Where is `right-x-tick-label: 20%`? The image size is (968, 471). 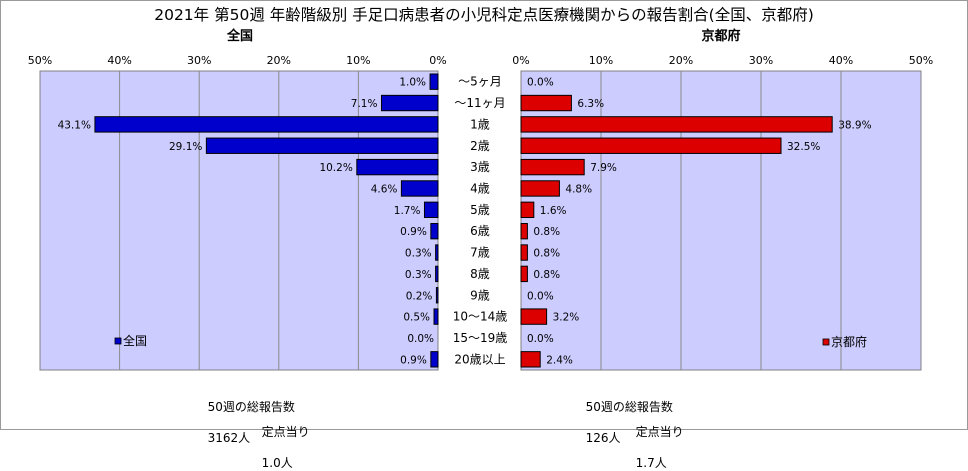
right-x-tick-label: 20% is located at coordinates (681, 60).